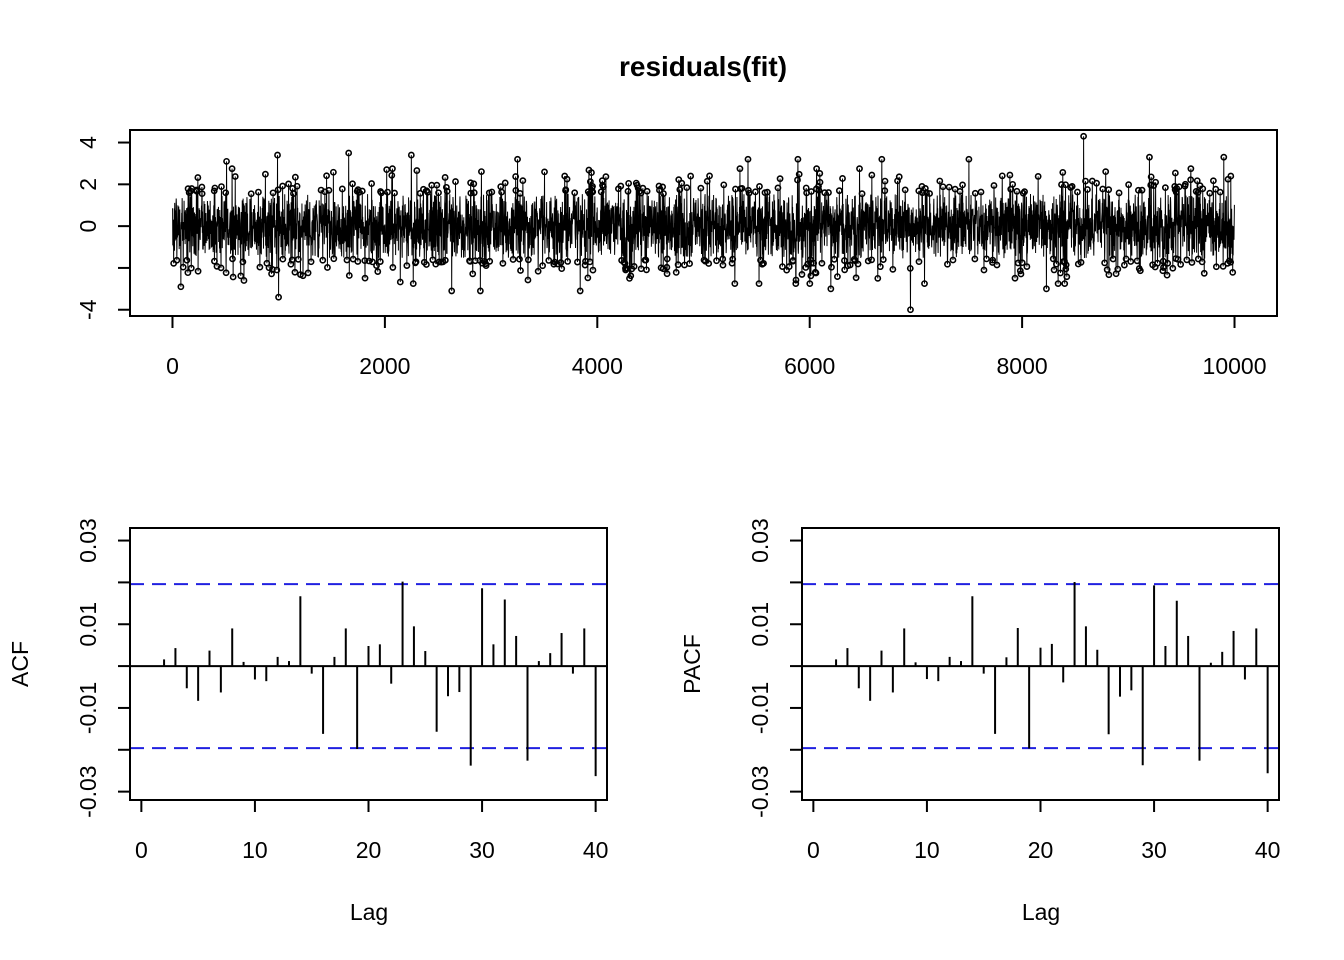 The image size is (1344, 960). What do you see at coordinates (20, 664) in the screenshot?
I see `acf-y-axis-label: ACF` at bounding box center [20, 664].